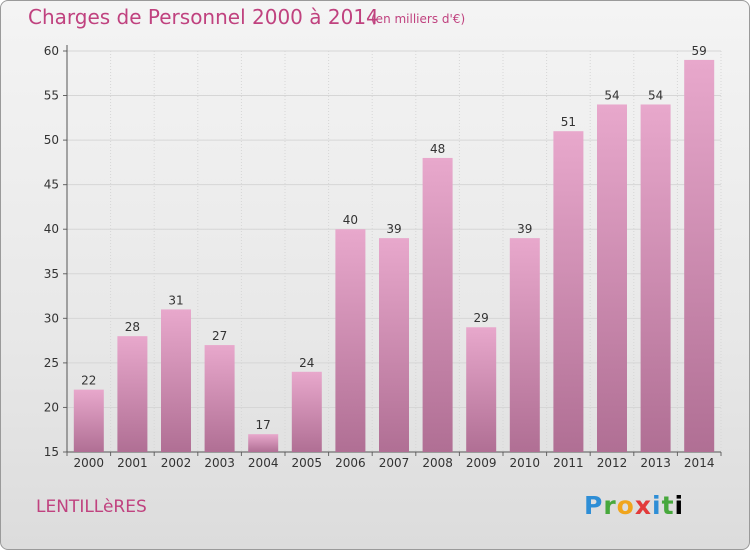  I want to click on data-label: 28, so click(132, 327).